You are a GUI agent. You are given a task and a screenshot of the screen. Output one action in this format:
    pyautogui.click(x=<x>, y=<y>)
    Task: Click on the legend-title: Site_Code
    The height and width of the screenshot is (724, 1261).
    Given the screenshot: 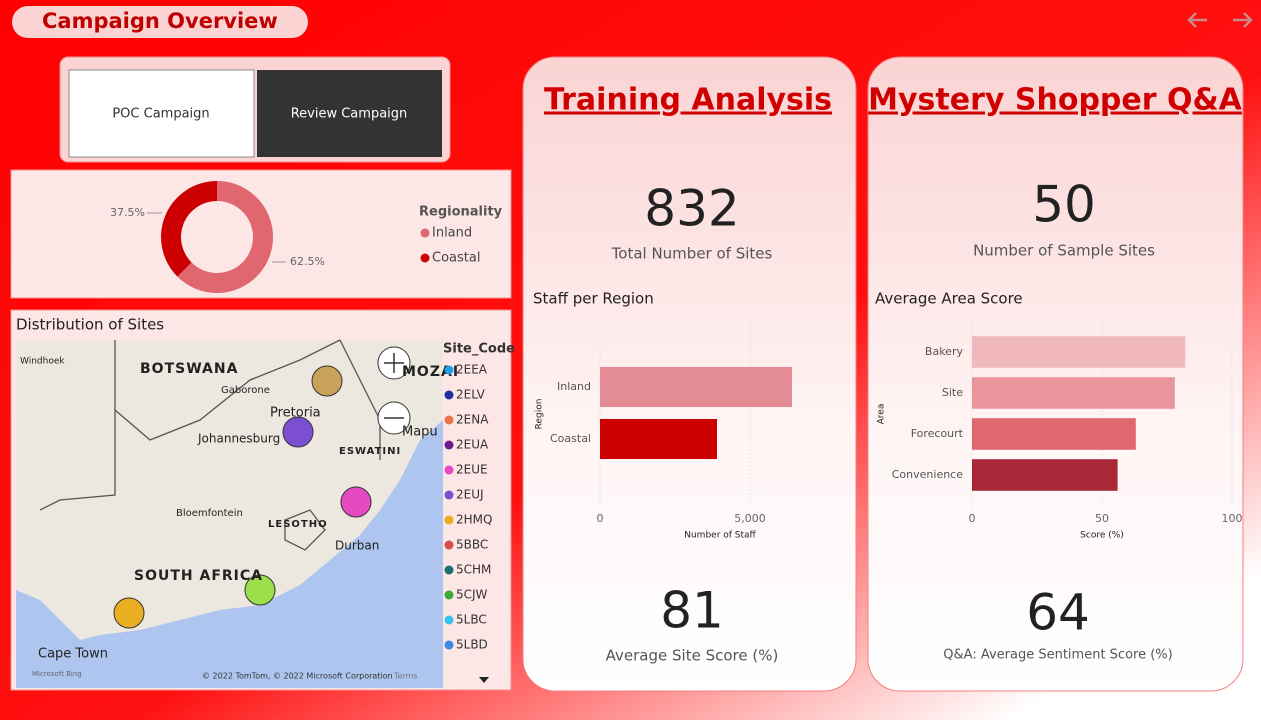 What is the action you would take?
    pyautogui.click(x=479, y=349)
    